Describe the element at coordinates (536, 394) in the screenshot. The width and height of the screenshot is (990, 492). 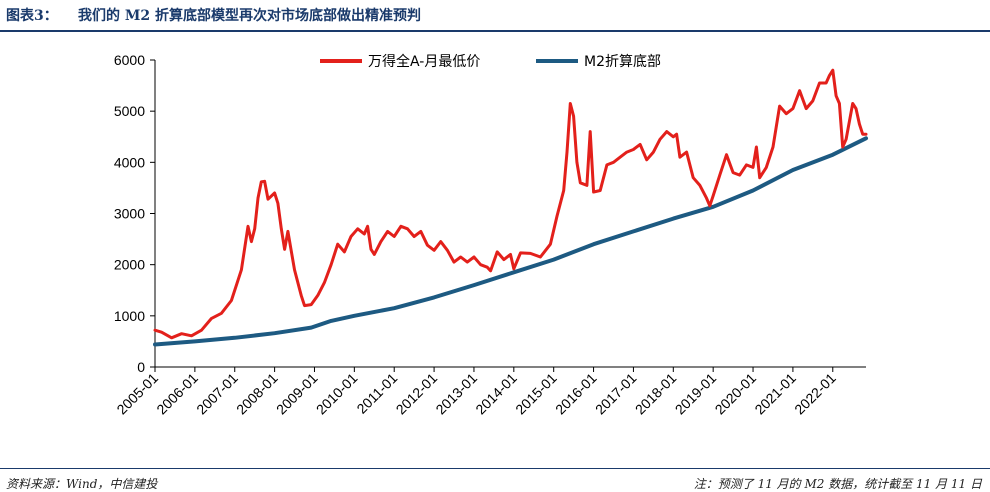
I see `x-tick-label: 2015-01` at that location.